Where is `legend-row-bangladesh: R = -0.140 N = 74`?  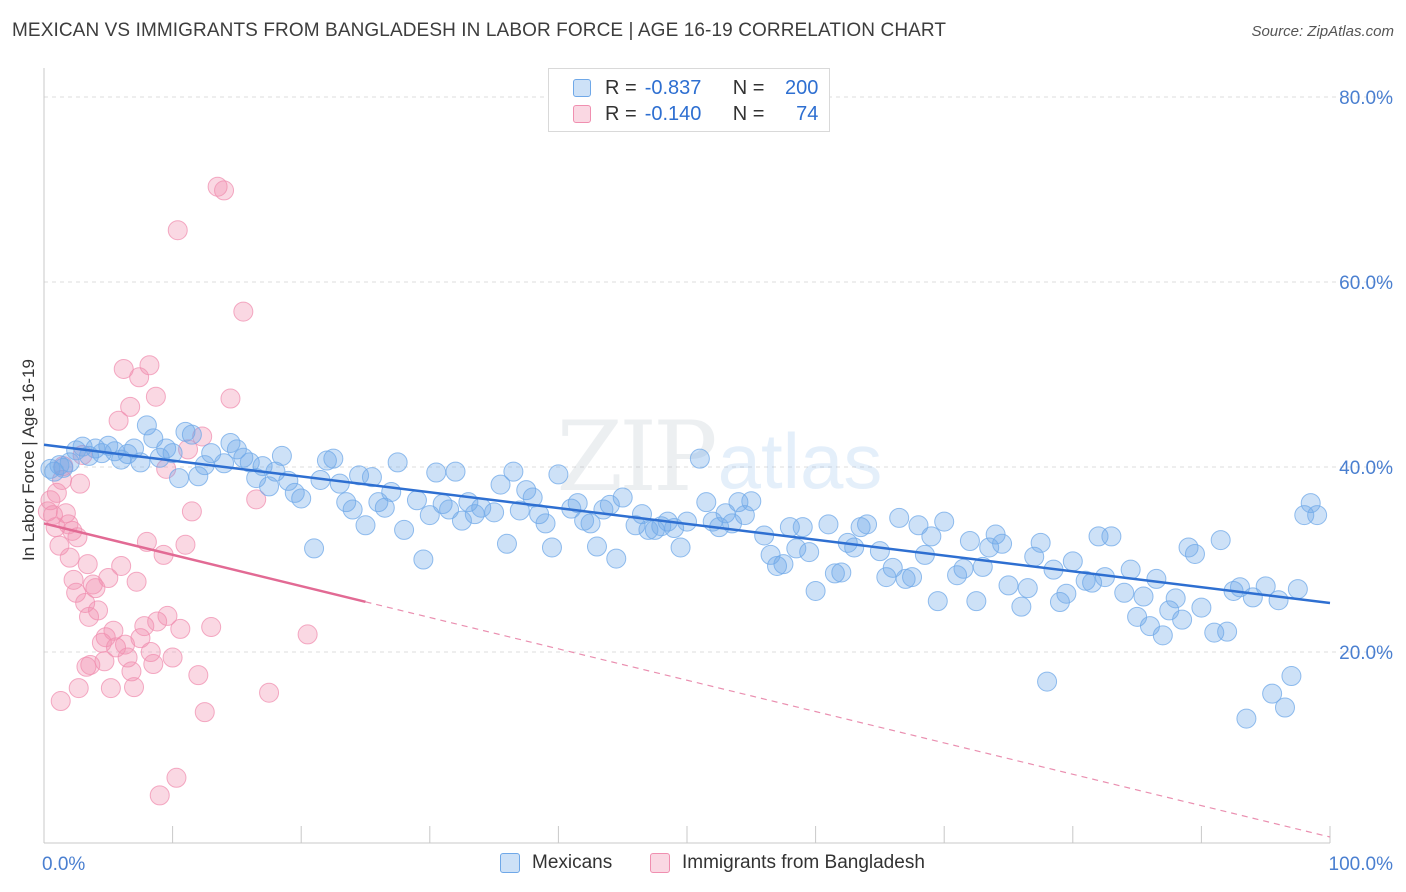
legend-row-bangladesh: R = -0.140 N = 74 is located at coordinates (695, 114).